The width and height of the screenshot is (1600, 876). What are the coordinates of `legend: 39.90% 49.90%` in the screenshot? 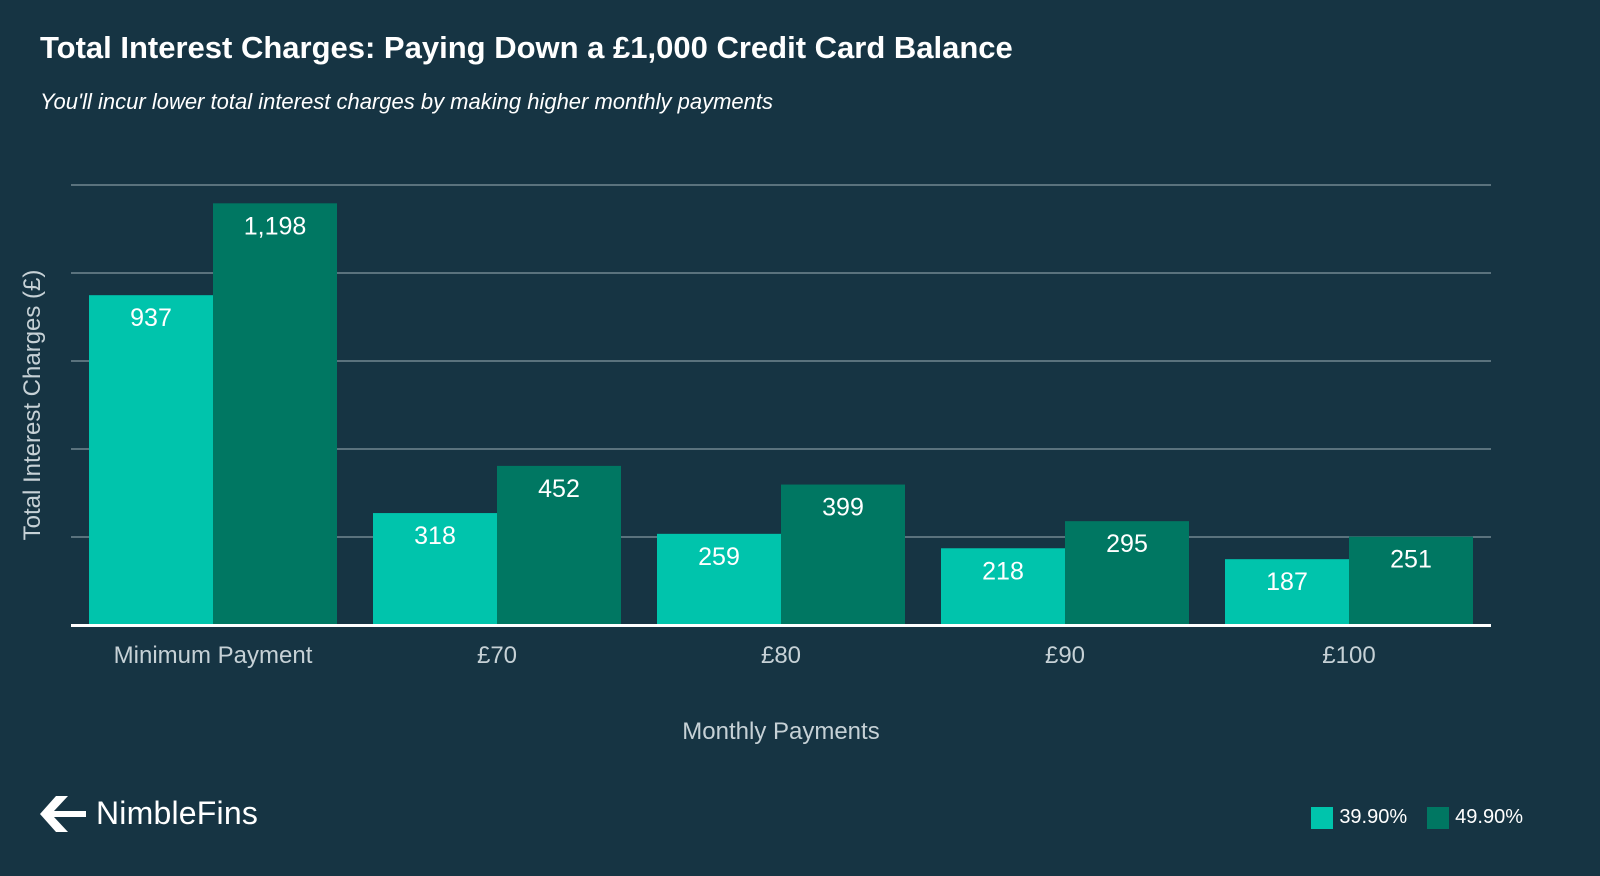 It's located at (1417, 817).